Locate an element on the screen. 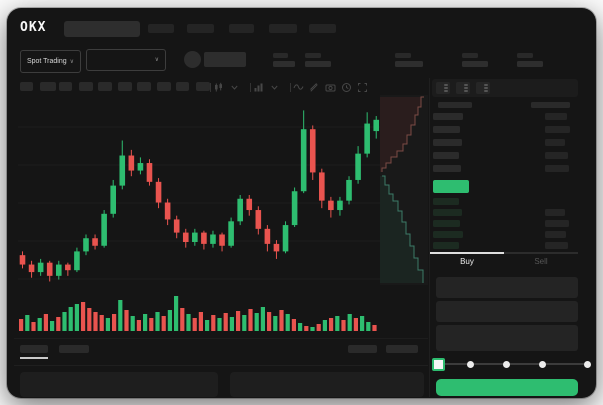 This screenshot has height=405, width=603. slider-track is located at coordinates (512, 364).